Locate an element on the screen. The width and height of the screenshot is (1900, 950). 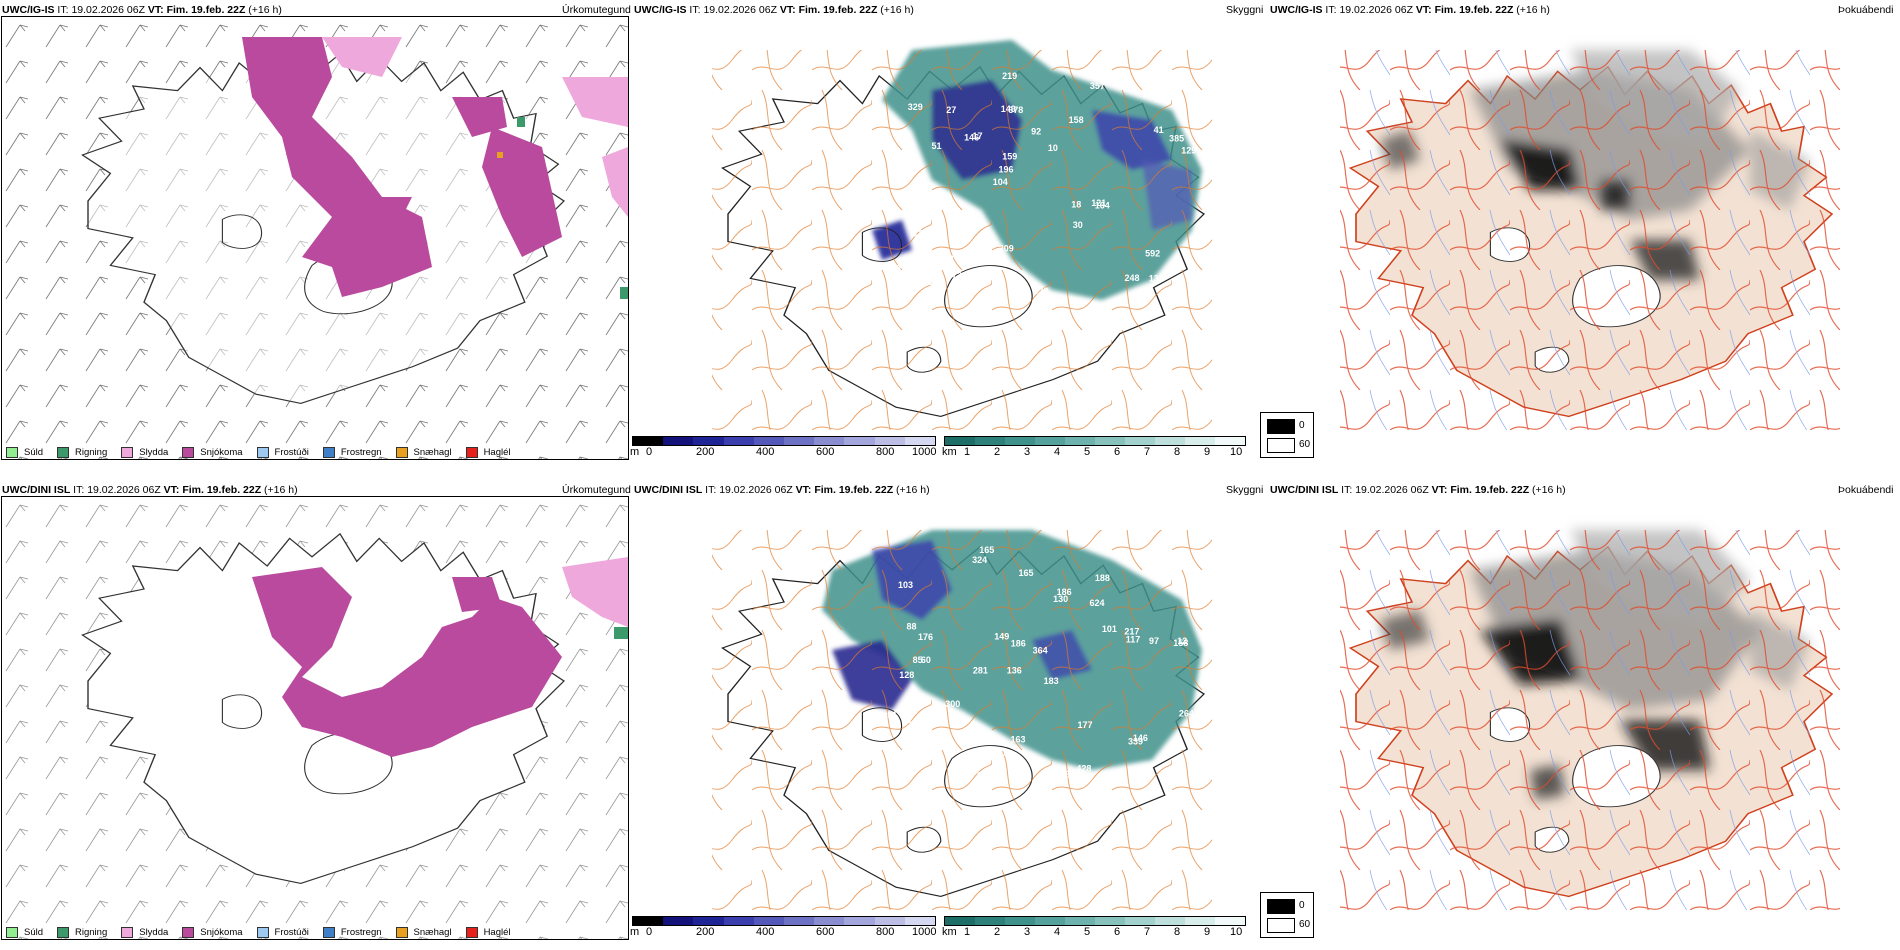
colorbar-tick: 4 is located at coordinates (1057, 452).